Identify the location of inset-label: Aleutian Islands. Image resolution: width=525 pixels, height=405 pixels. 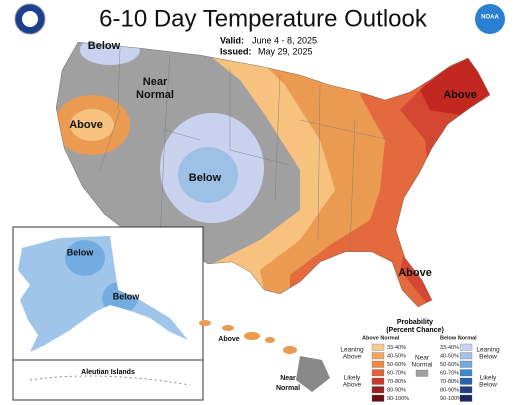
(108, 372).